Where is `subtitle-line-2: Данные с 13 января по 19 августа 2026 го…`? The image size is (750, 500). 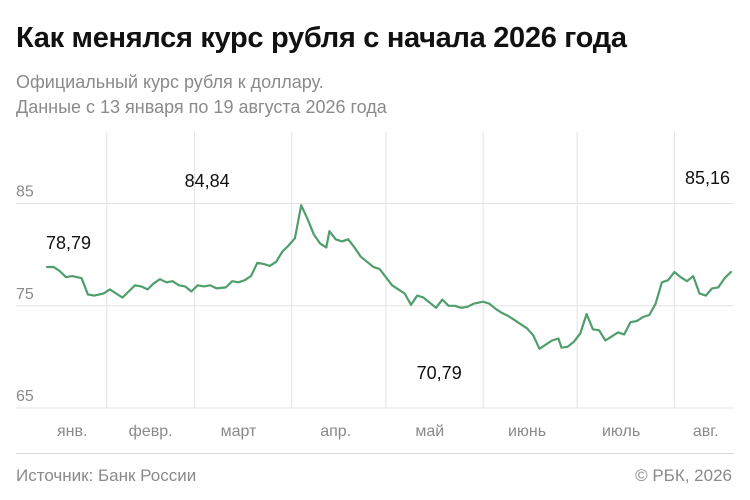
subtitle-line-2: Данные с 13 января по 19 августа 2026 го… is located at coordinates (201, 107).